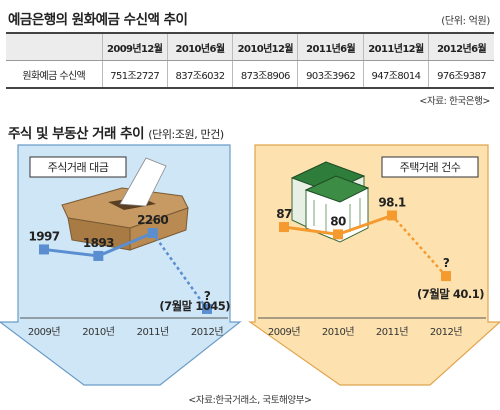  I want to click on stock-chart: 1997 2009년 1893 2010년 2260 2011년? 2012년, so click(126, 275).